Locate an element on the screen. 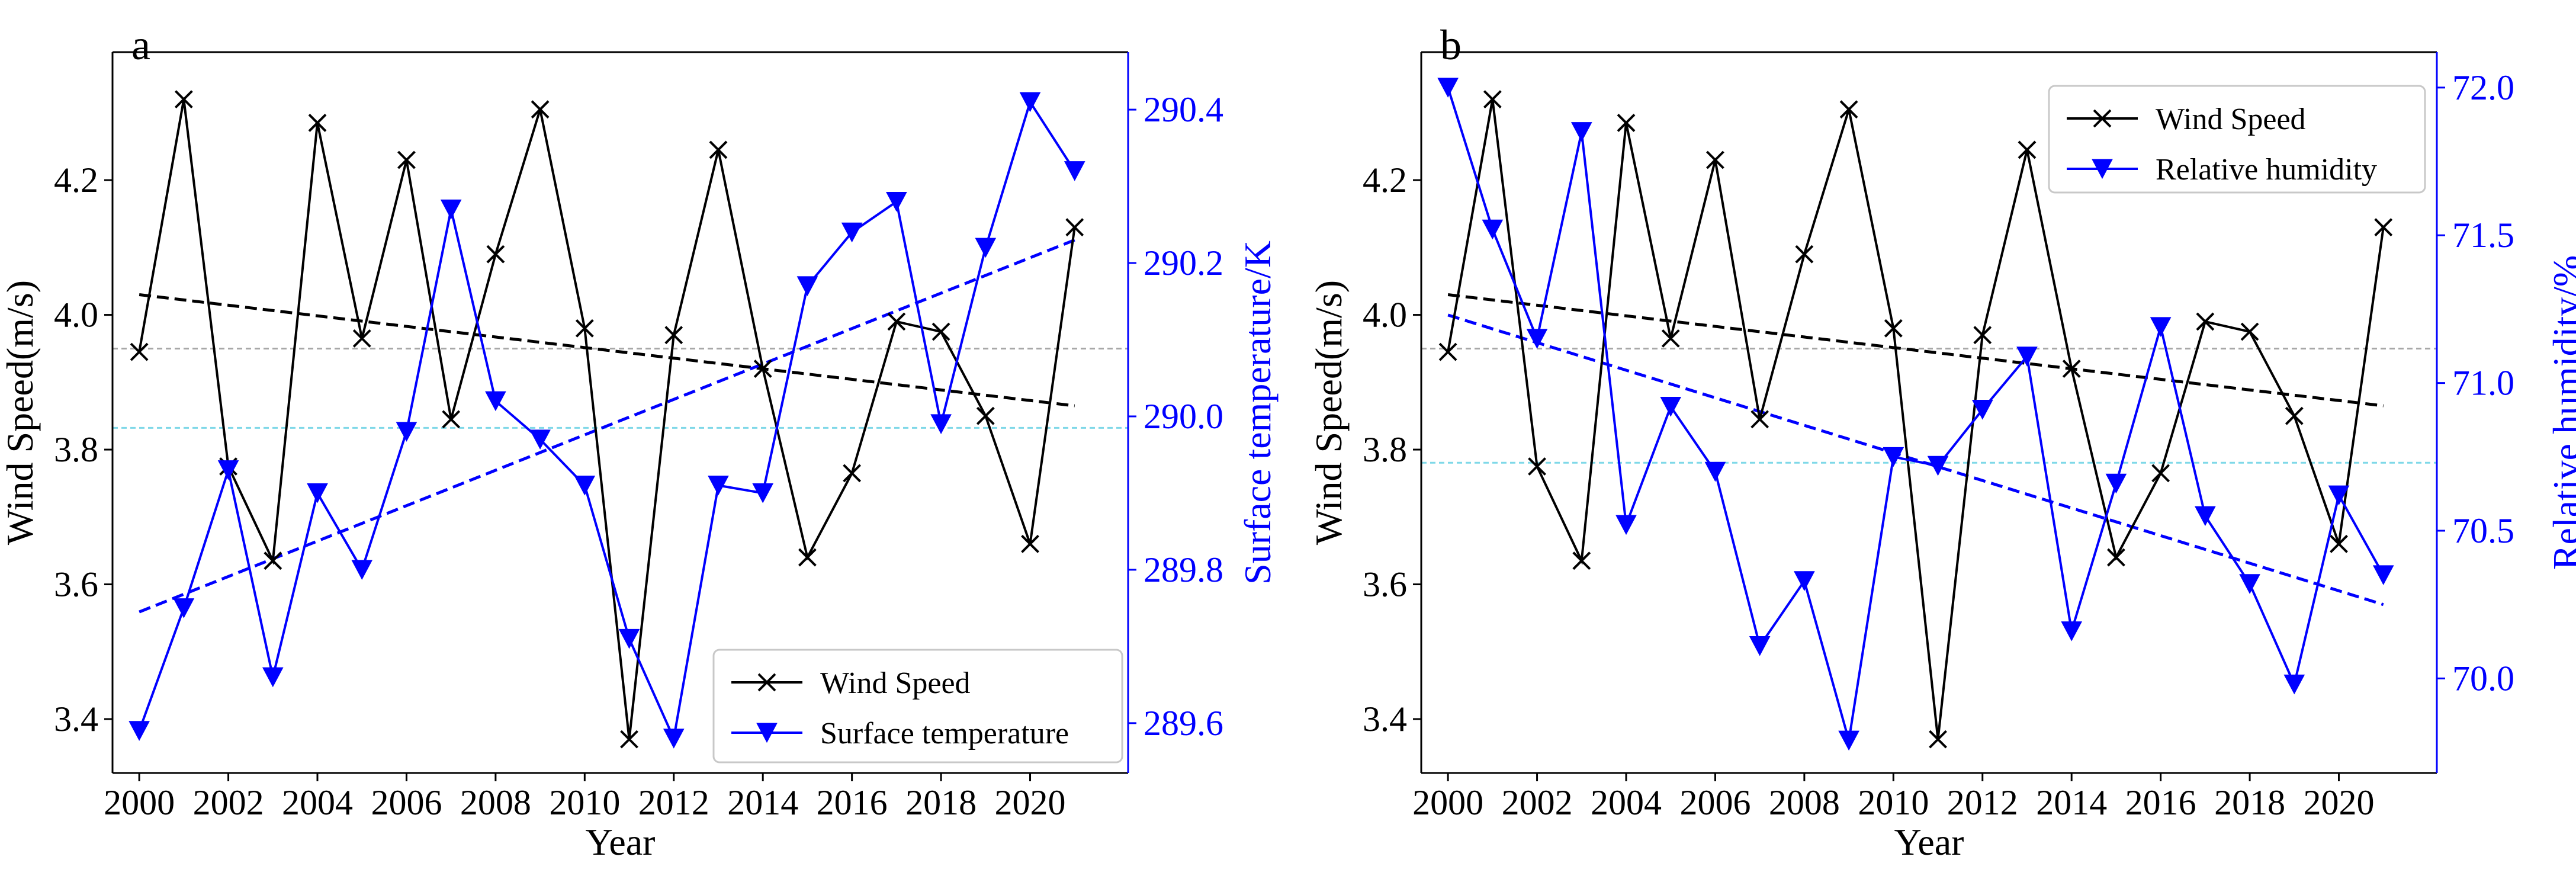 This screenshot has height=879, width=2576. legend-label: Relative humidity is located at coordinates (2266, 170).